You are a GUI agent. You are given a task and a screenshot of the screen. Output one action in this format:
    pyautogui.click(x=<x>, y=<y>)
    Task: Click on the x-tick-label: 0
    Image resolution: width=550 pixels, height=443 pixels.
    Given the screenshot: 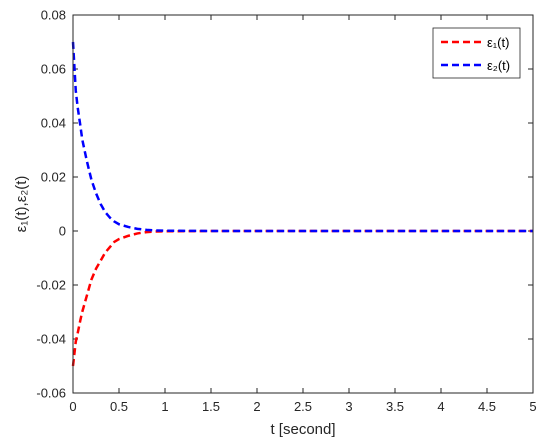 What is the action you would take?
    pyautogui.click(x=72, y=406)
    